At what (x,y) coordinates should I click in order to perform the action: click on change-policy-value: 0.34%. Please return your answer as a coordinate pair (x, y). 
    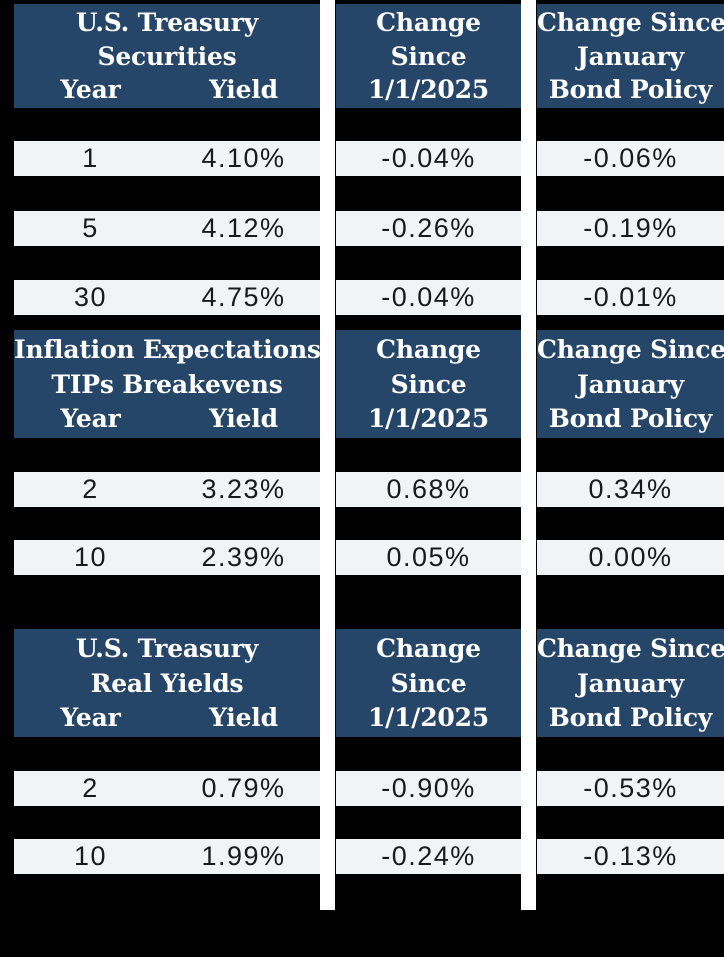
    Looking at the image, I should click on (630, 489).